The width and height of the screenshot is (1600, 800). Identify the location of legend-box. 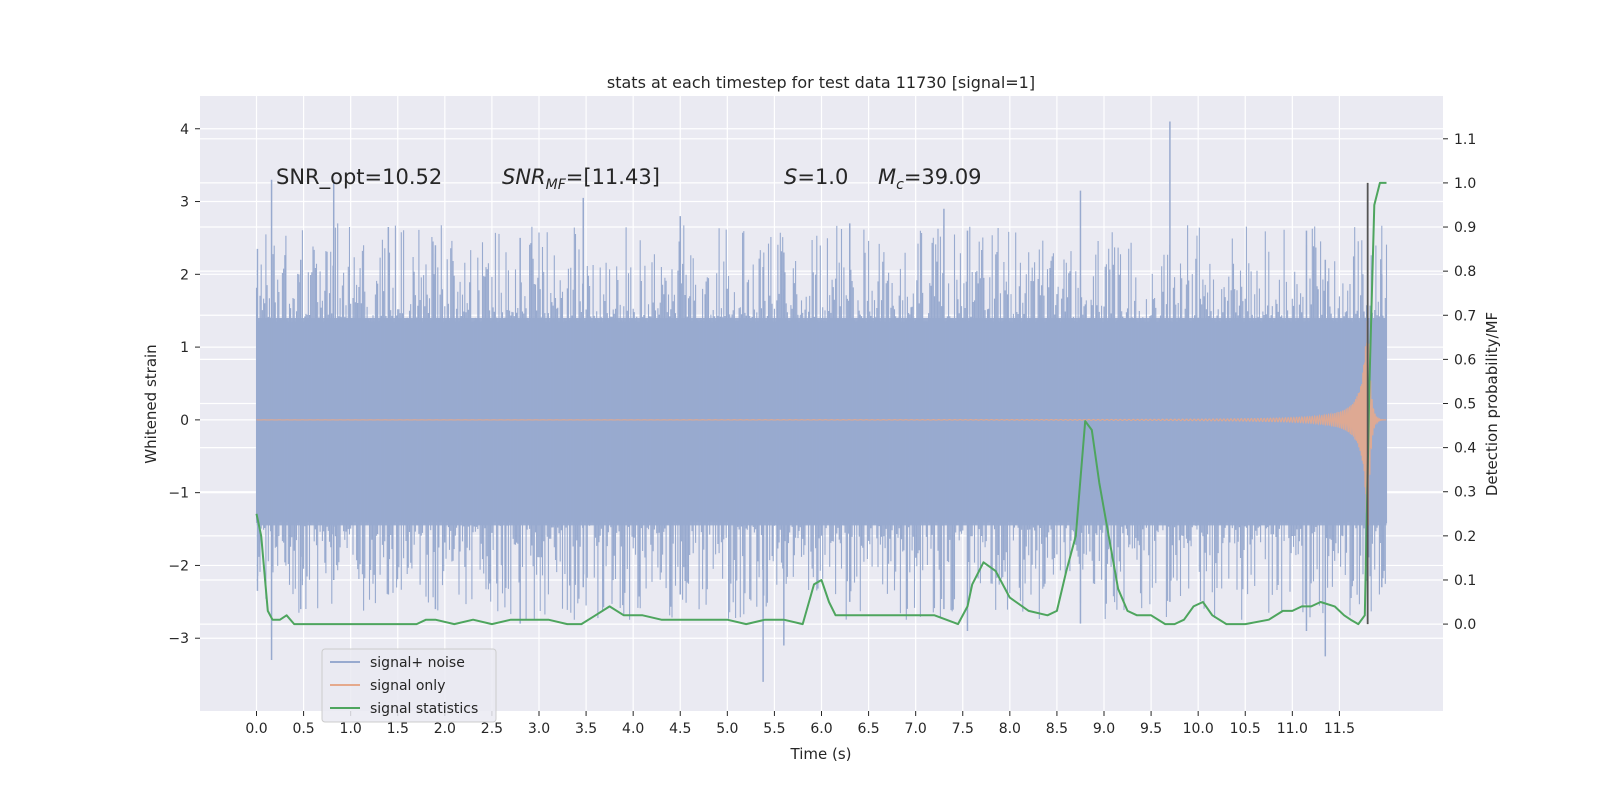
(409, 685).